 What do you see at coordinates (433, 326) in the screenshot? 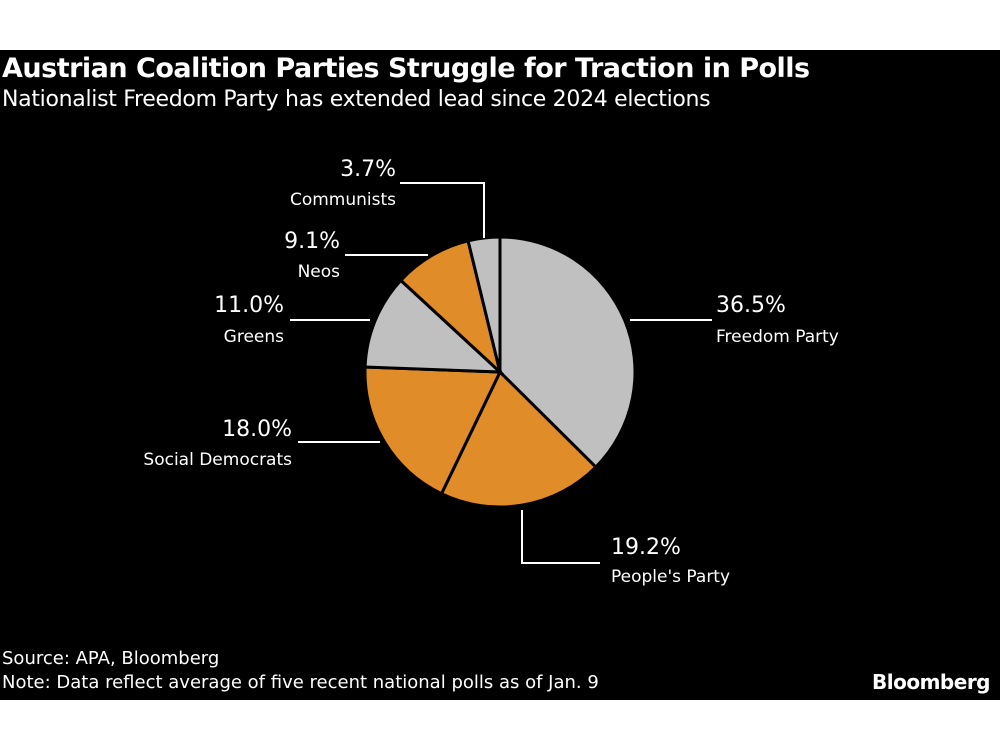
I see `pie-slice-greens` at bounding box center [433, 326].